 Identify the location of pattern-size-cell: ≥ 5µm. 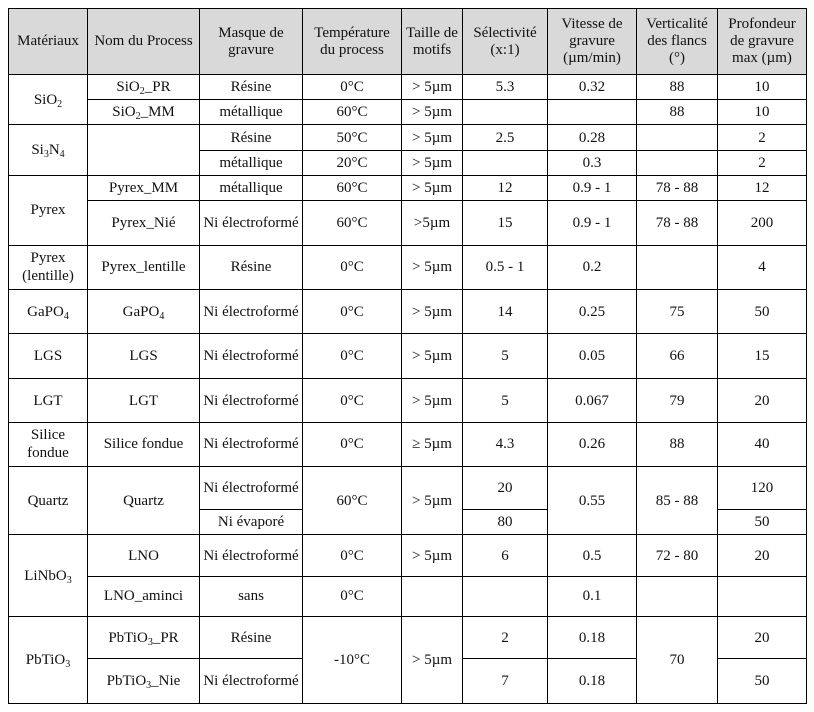
(432, 444).